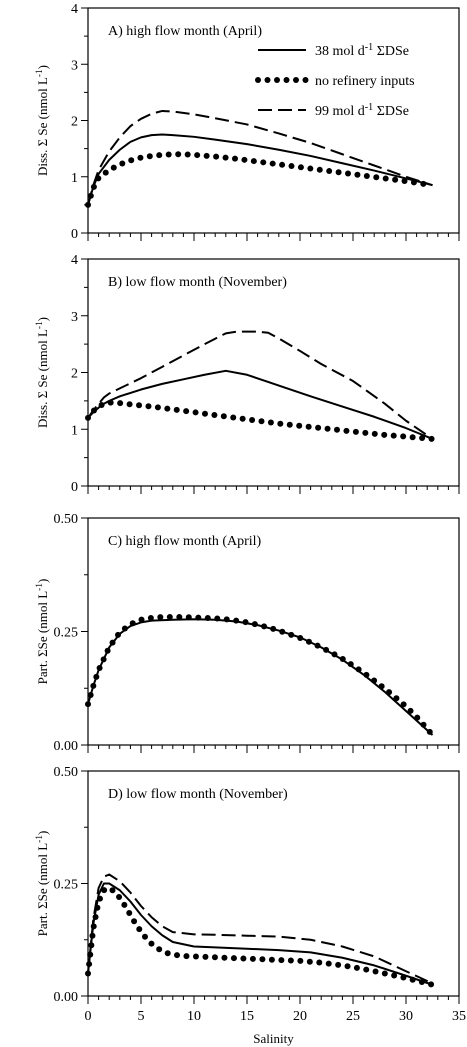 Image resolution: width=467 pixels, height=1047 pixels. Describe the element at coordinates (88, 1016) in the screenshot. I see `x-tick-label: 0` at that location.